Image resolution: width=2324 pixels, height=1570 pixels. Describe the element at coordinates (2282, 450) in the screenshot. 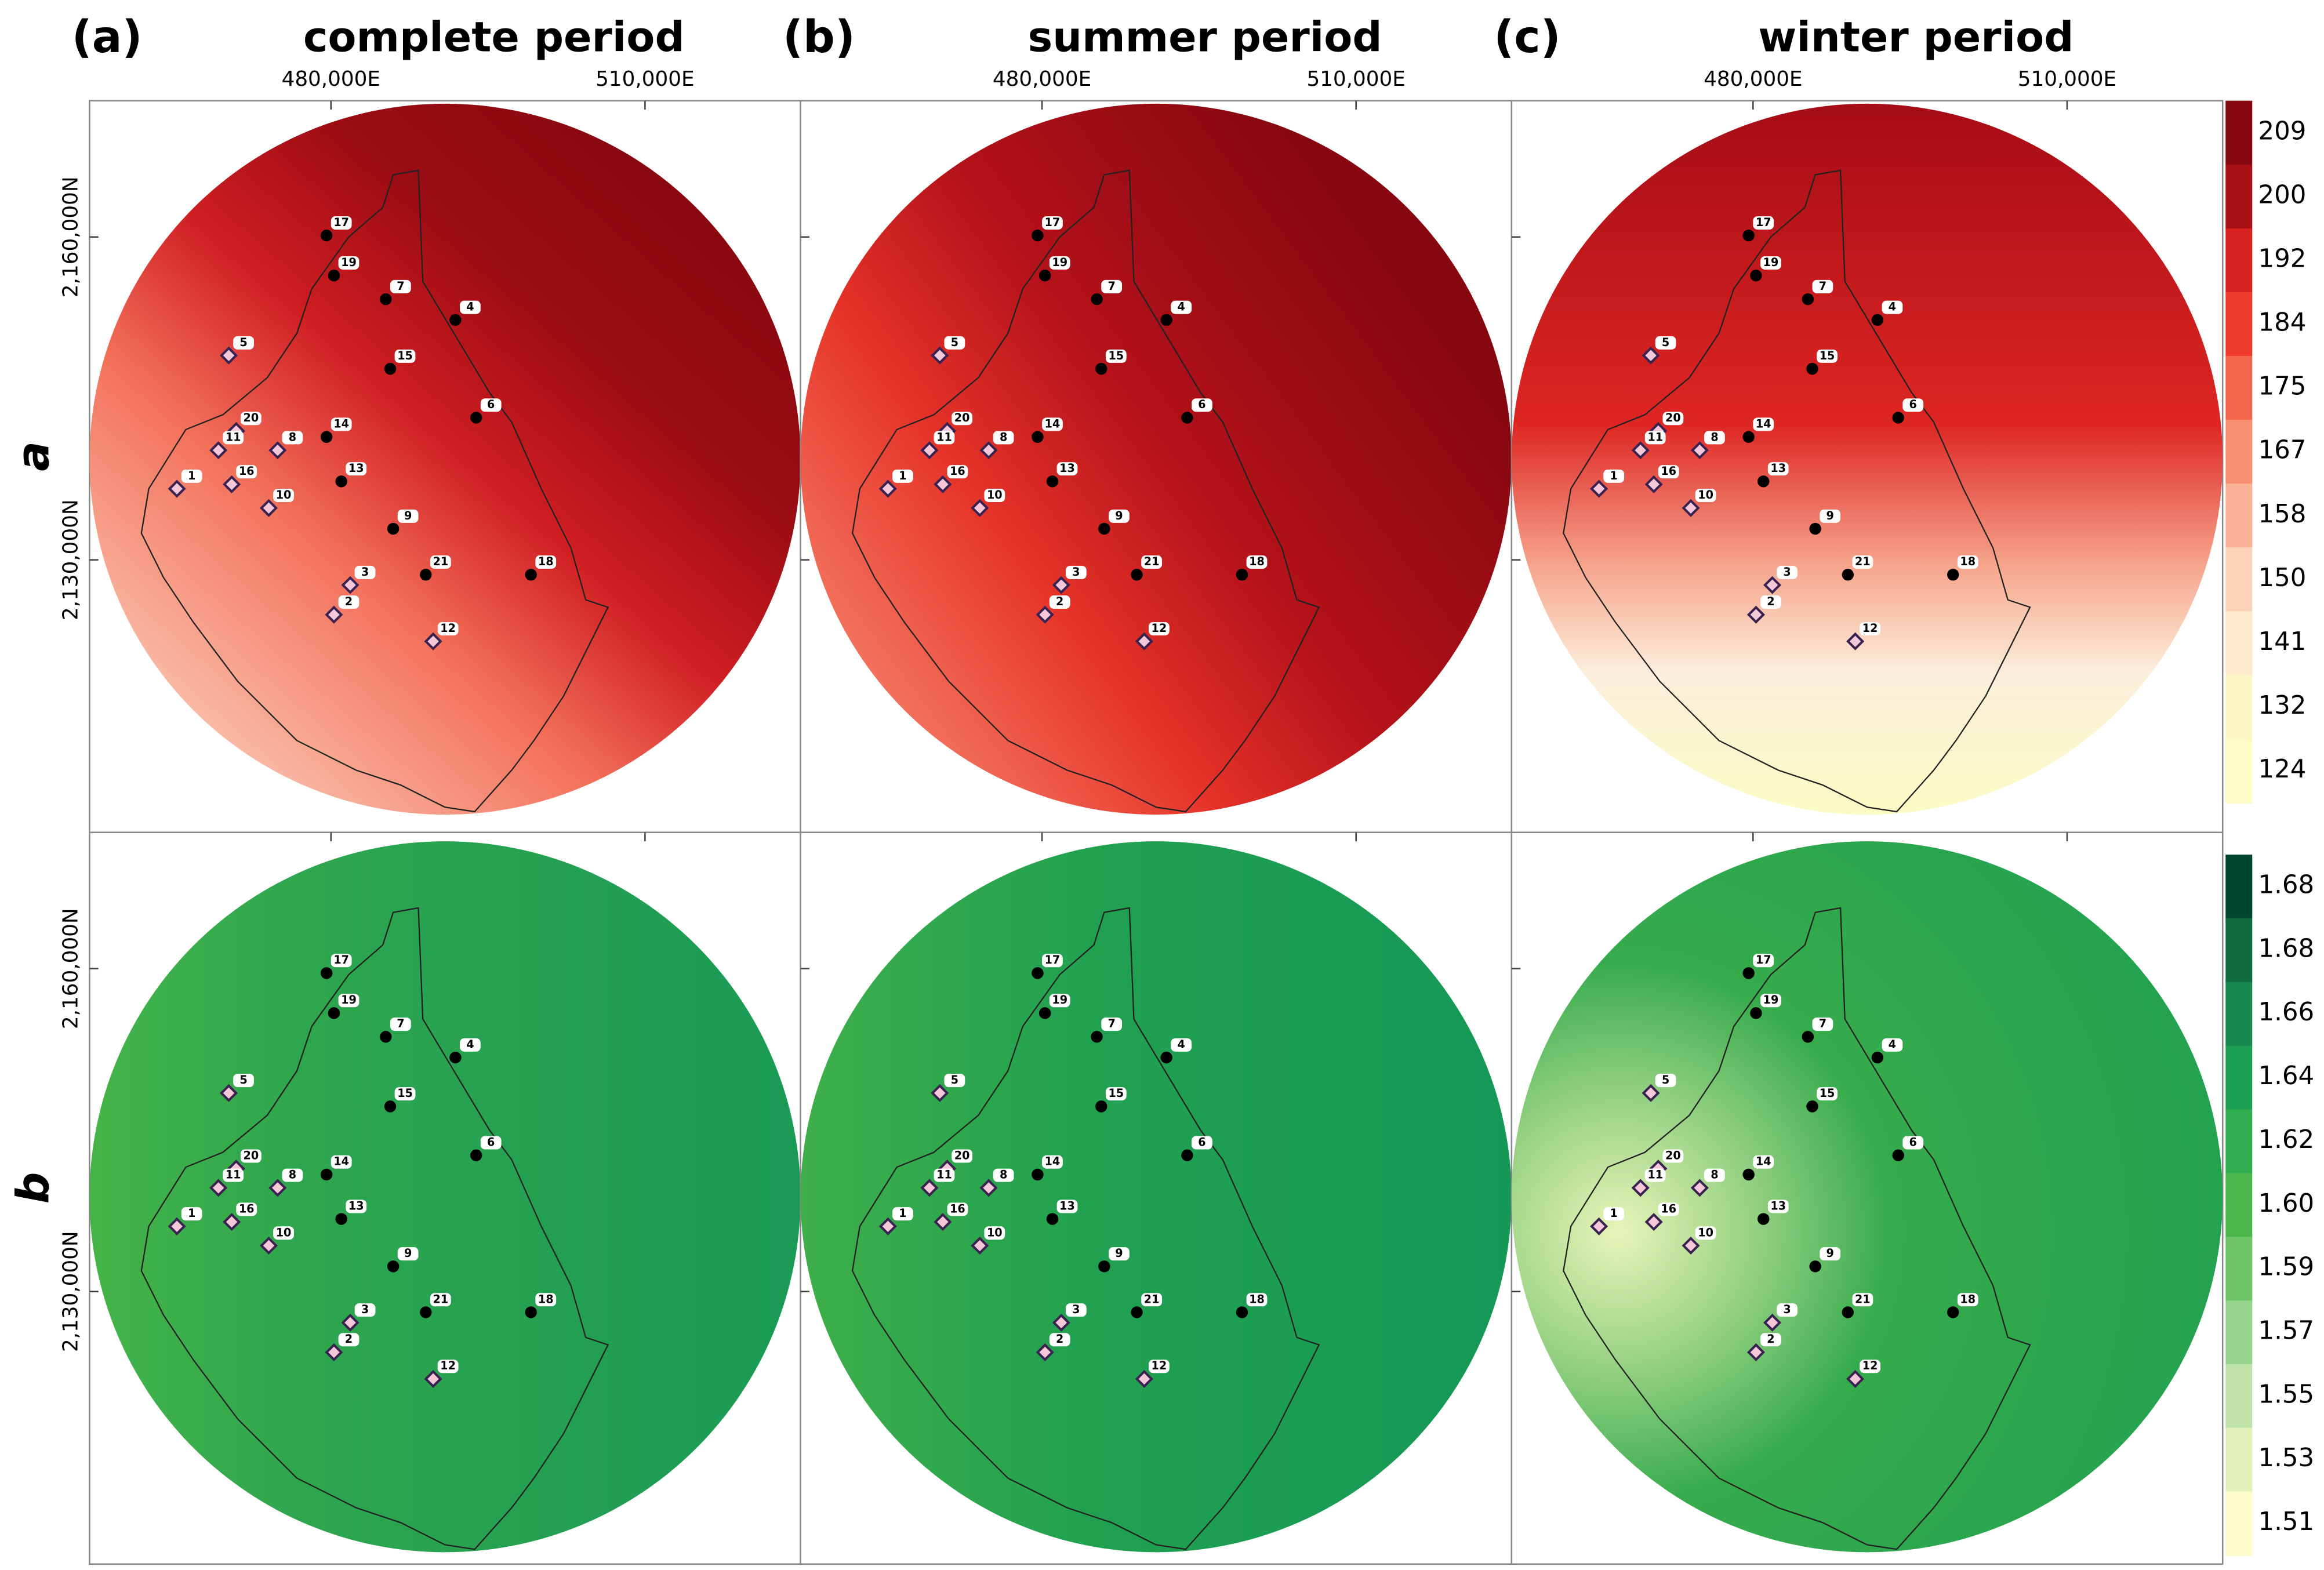

I see `colorbar-label: 167` at that location.